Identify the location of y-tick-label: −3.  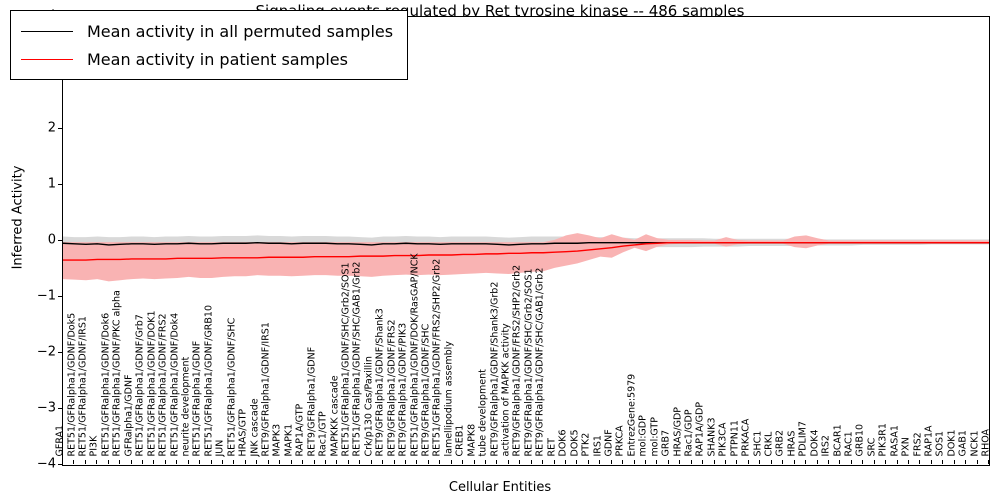
(46, 408).